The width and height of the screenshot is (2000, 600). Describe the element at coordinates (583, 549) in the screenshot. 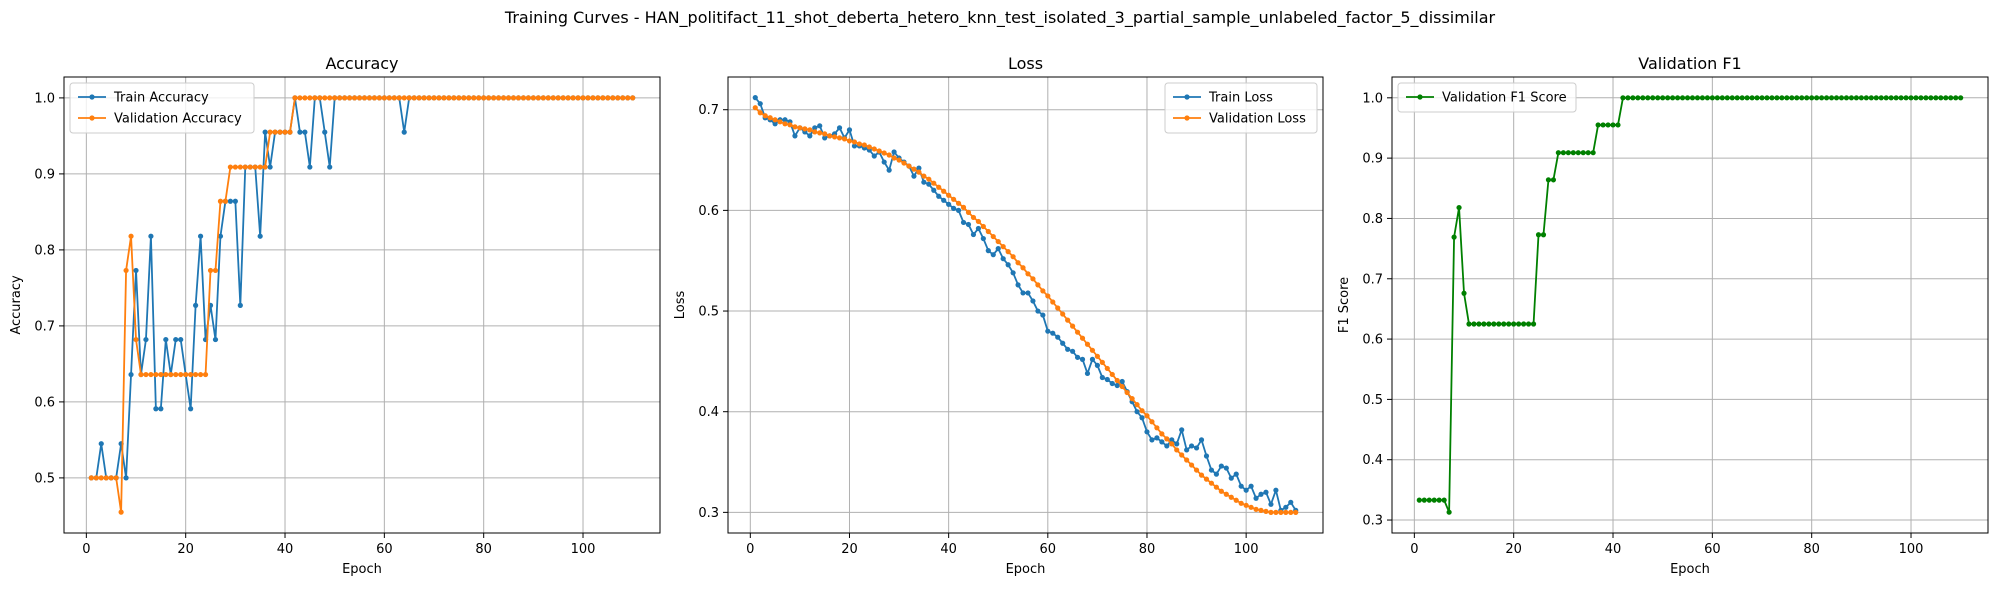

I see `x-tick-label: 100` at that location.